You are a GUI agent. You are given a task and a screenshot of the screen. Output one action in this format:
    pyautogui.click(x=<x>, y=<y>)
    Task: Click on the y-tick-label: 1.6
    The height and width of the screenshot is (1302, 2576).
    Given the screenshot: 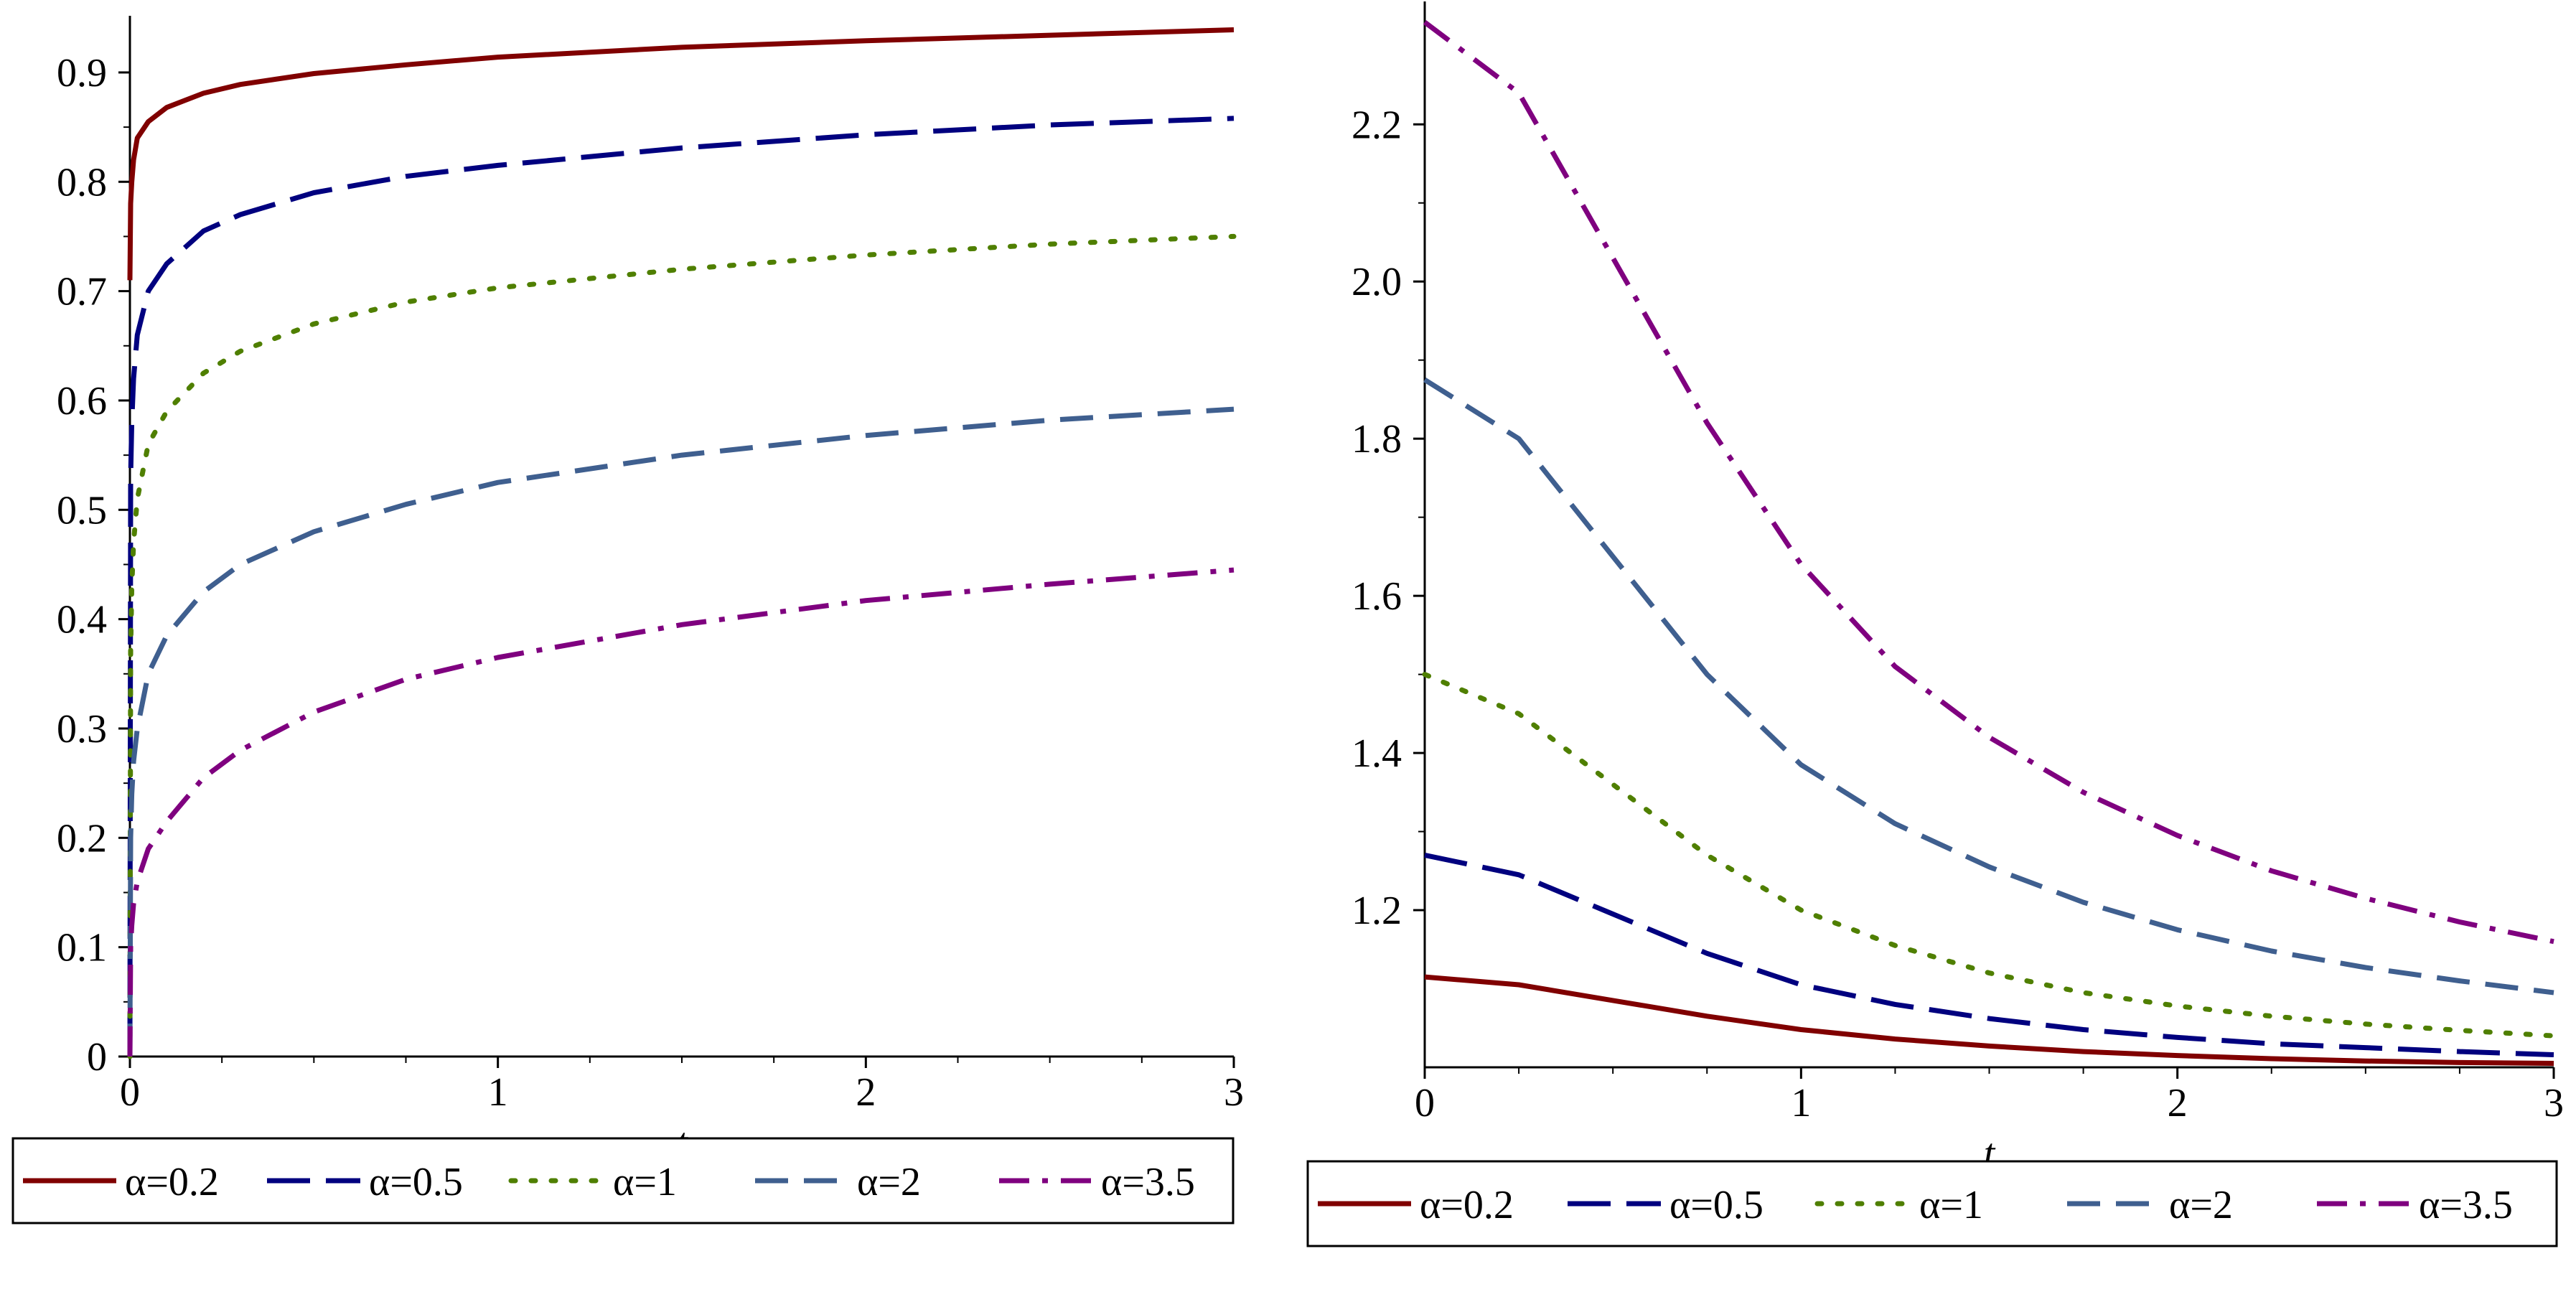 What is the action you would take?
    pyautogui.click(x=1377, y=596)
    